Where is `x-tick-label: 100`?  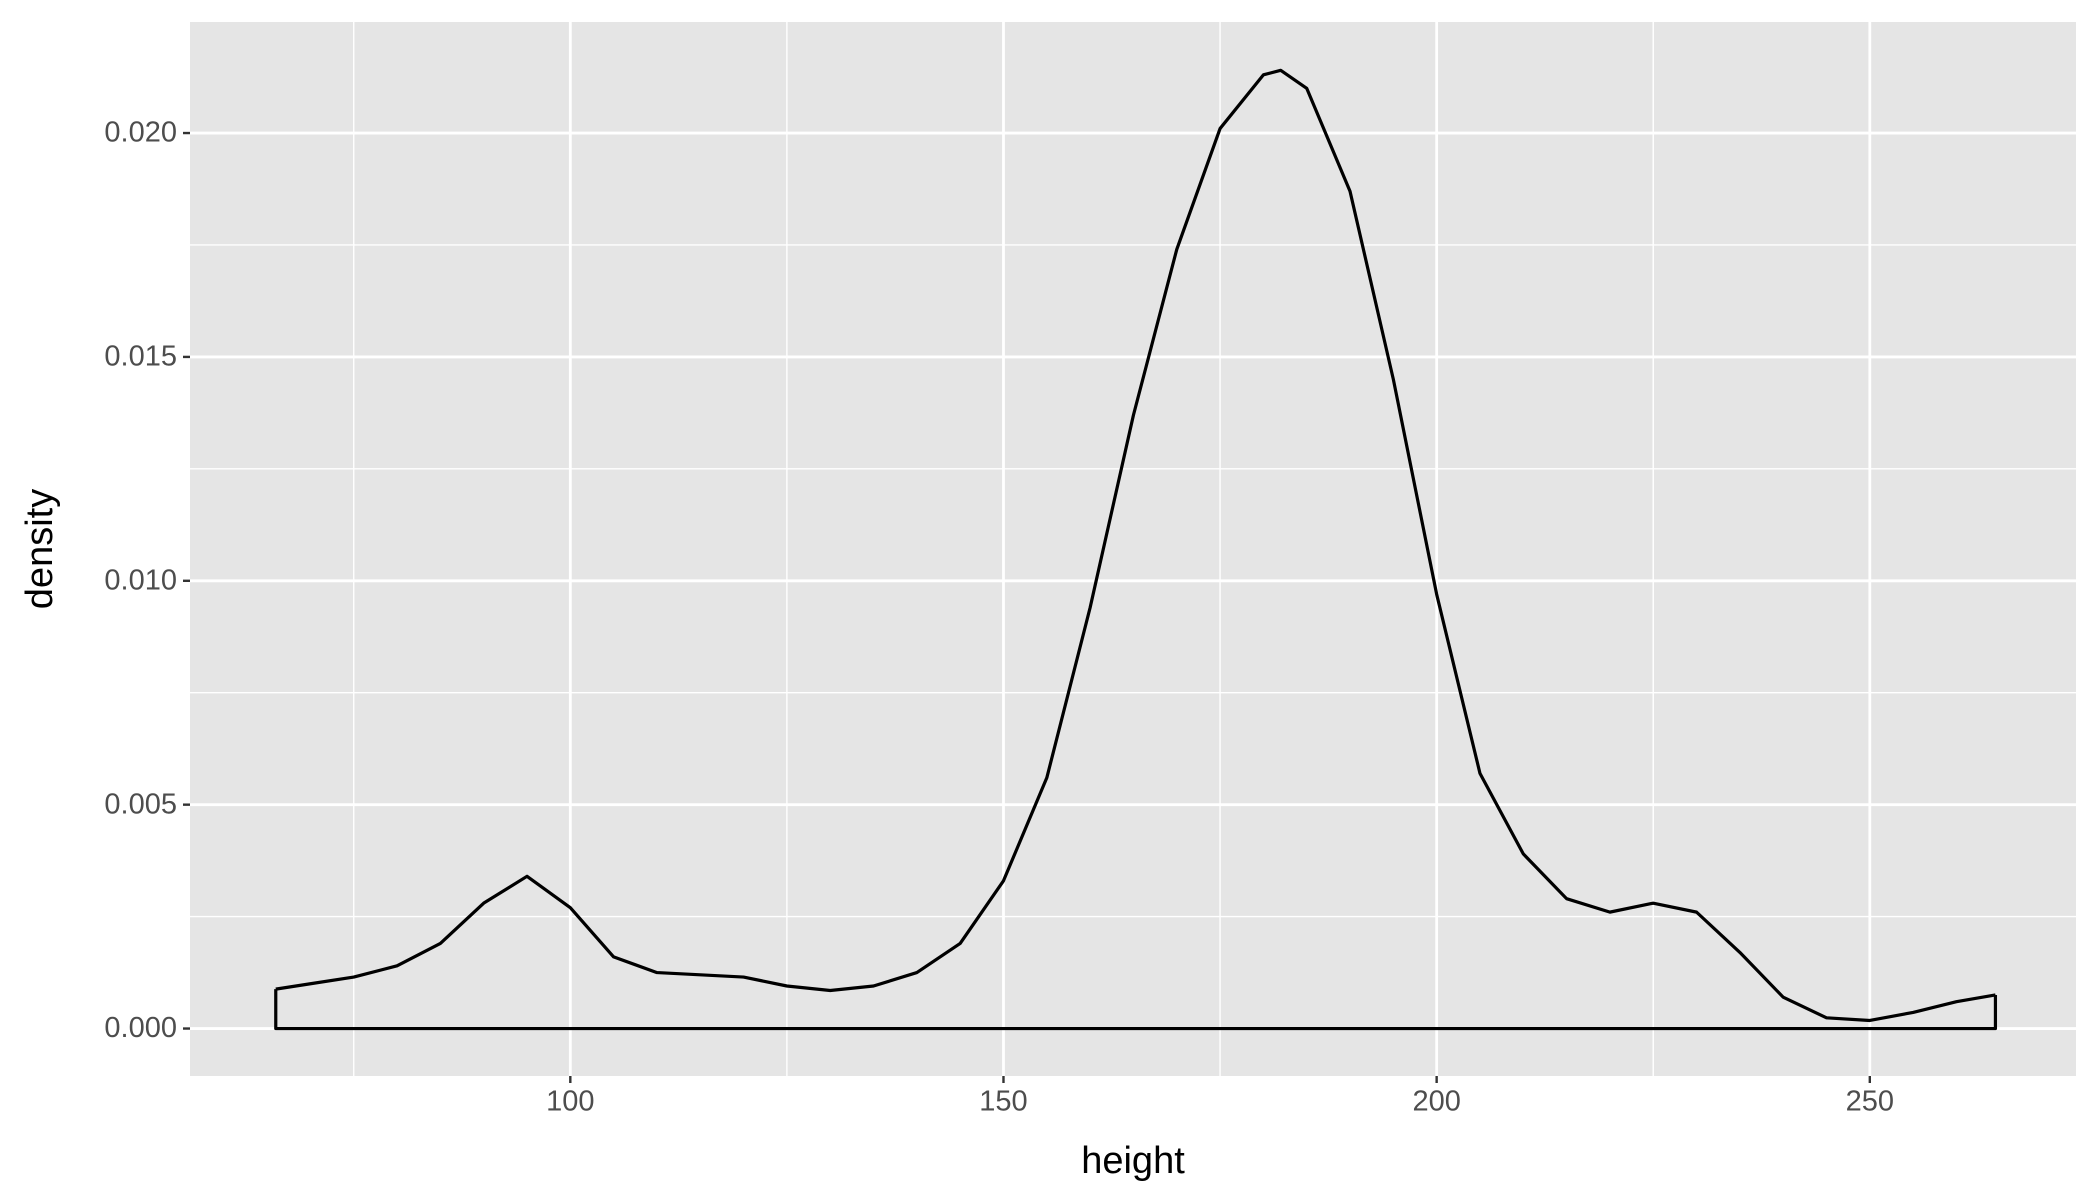 x-tick-label: 100 is located at coordinates (570, 1102).